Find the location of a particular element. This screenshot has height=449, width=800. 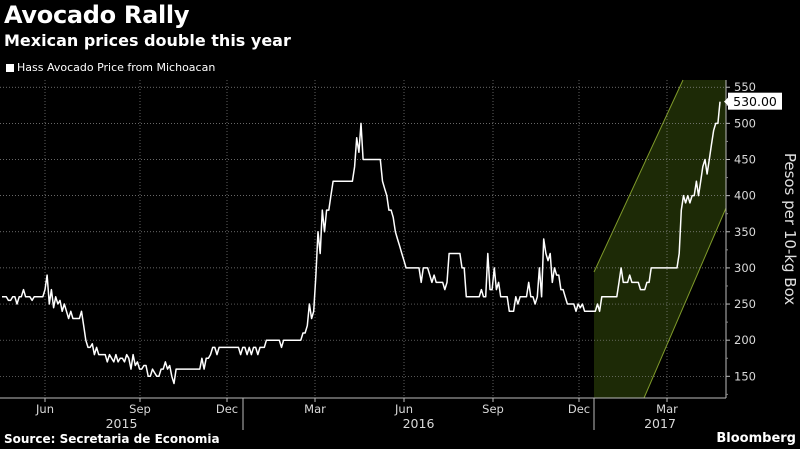

y-tick-label: 300 is located at coordinates (745, 268).